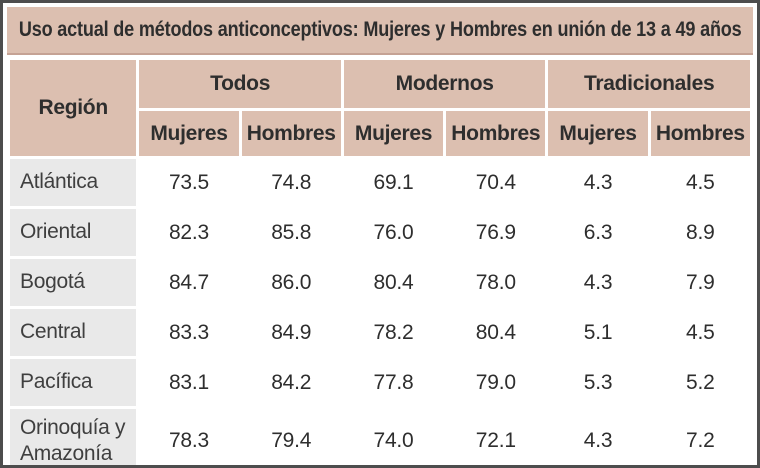 Image resolution: width=760 pixels, height=468 pixels. Describe the element at coordinates (189, 133) in the screenshot. I see `subheader-todos-mujeres: Mujeres` at that location.